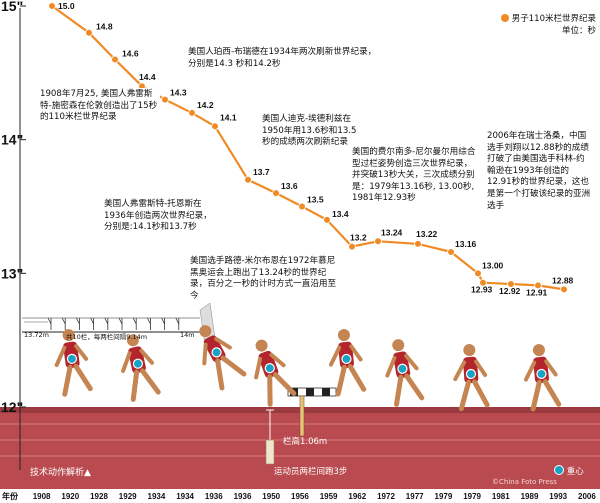 The height and width of the screenshot is (503, 600). I want to click on record-point-label: 15.0, so click(66, 6).